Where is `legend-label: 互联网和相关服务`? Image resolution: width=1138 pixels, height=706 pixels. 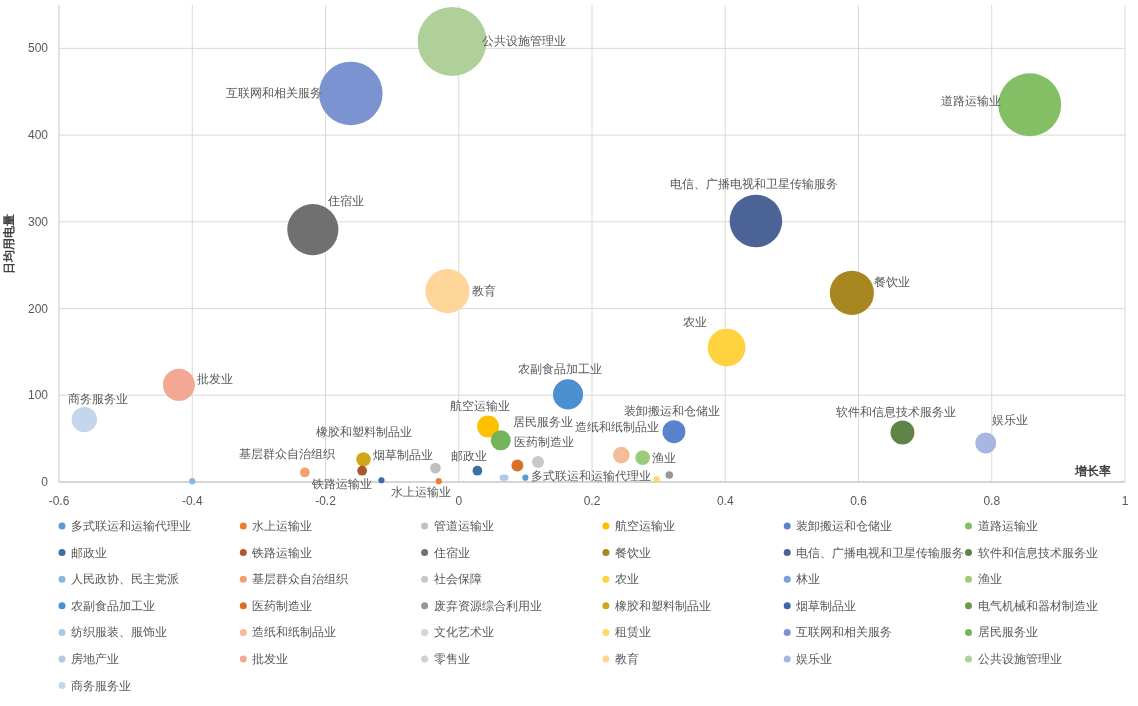
legend-label: 互联网和相关服务 is located at coordinates (844, 632).